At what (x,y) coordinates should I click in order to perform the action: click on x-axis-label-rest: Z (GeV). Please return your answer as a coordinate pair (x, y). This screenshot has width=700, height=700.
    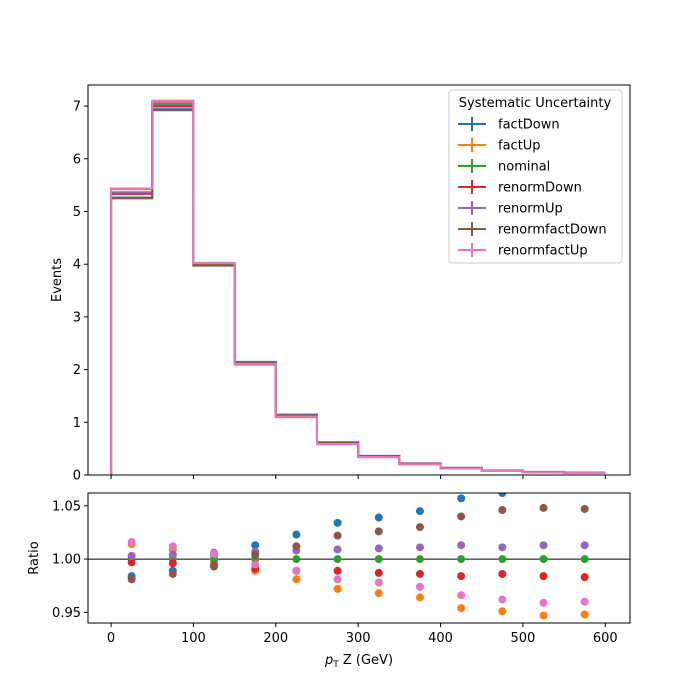
    Looking at the image, I should click on (366, 660).